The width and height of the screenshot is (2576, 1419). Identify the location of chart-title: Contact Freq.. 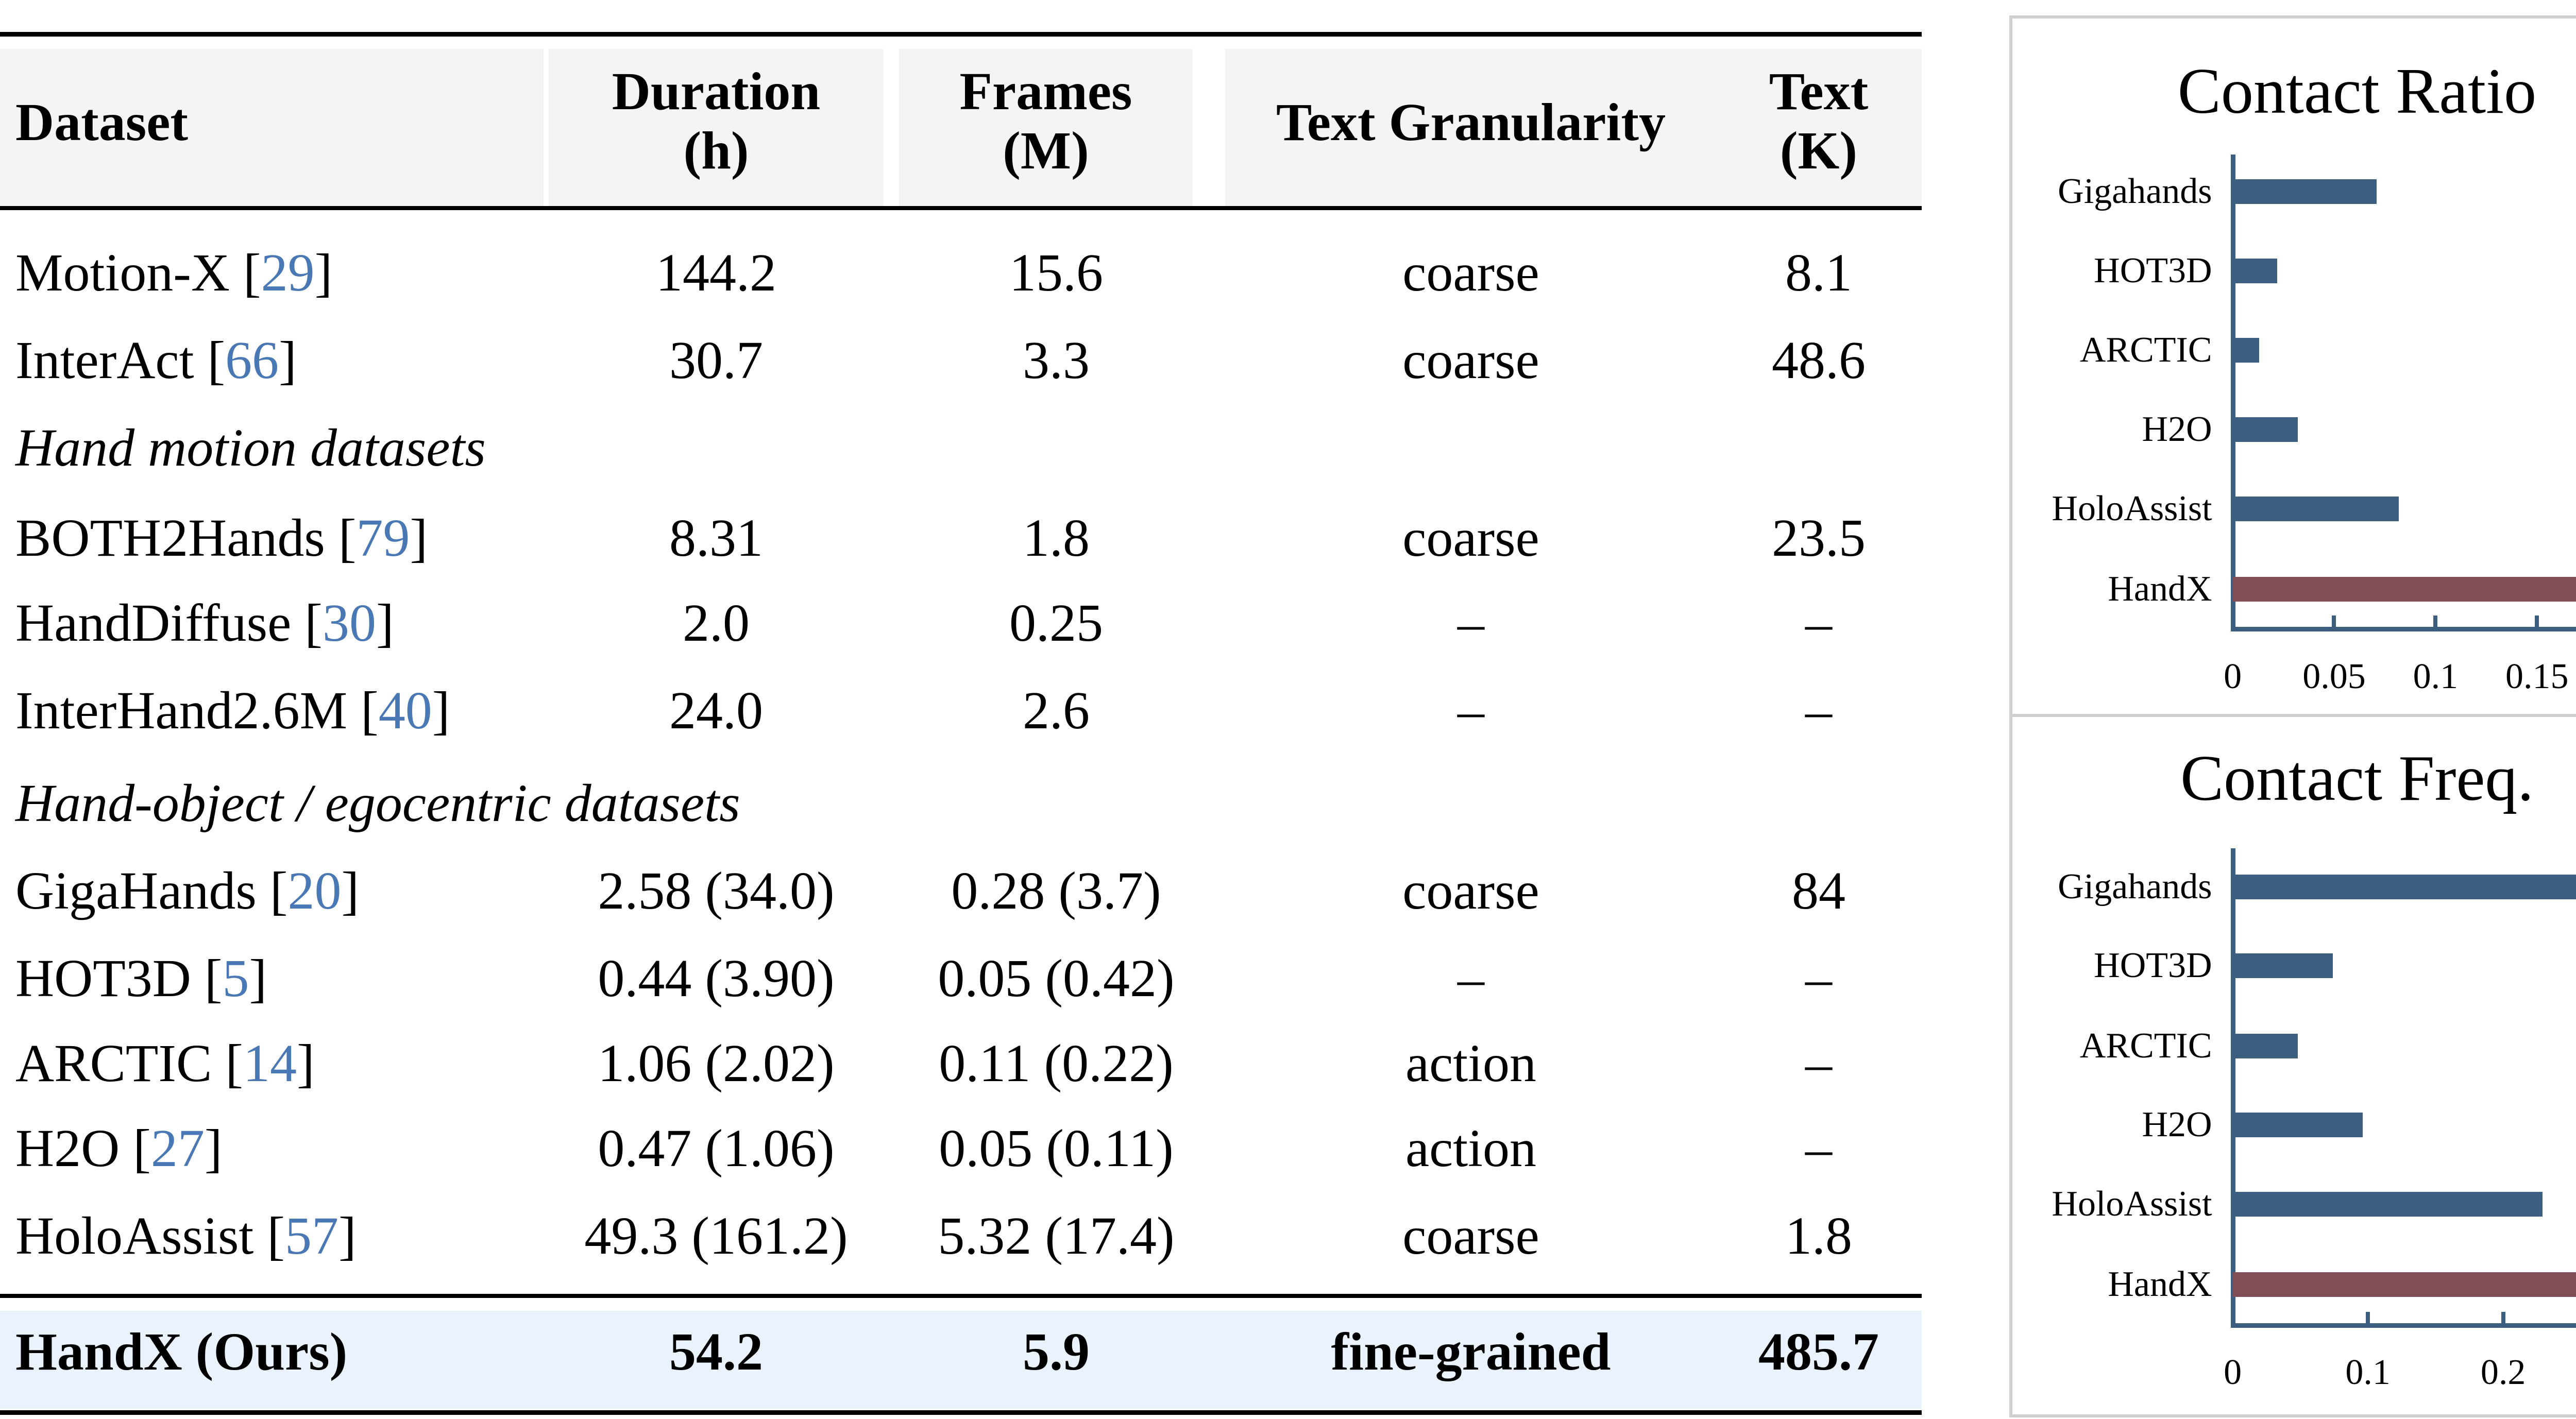
(2357, 778).